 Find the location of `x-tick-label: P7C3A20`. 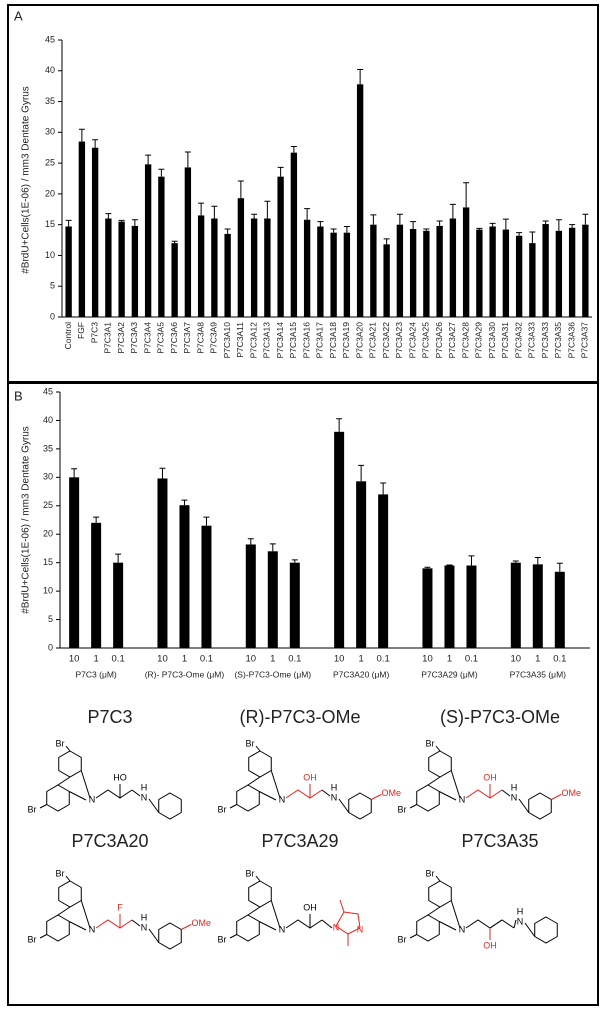

x-tick-label: P7C3A20 is located at coordinates (359, 340).